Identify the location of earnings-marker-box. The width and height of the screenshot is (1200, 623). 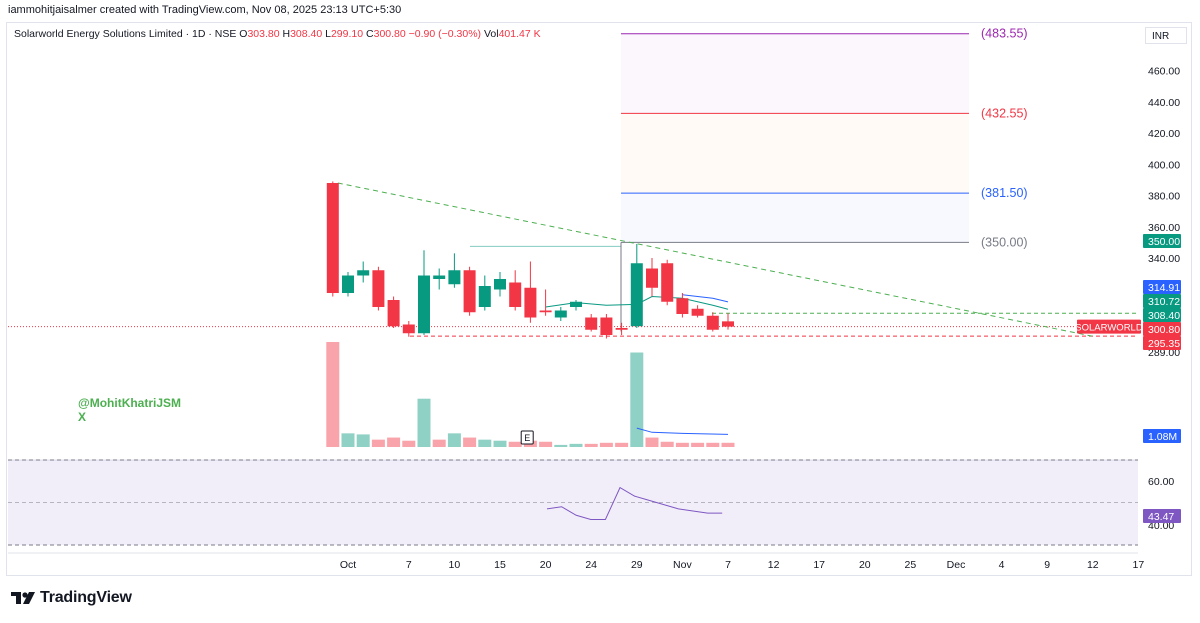
(527, 437).